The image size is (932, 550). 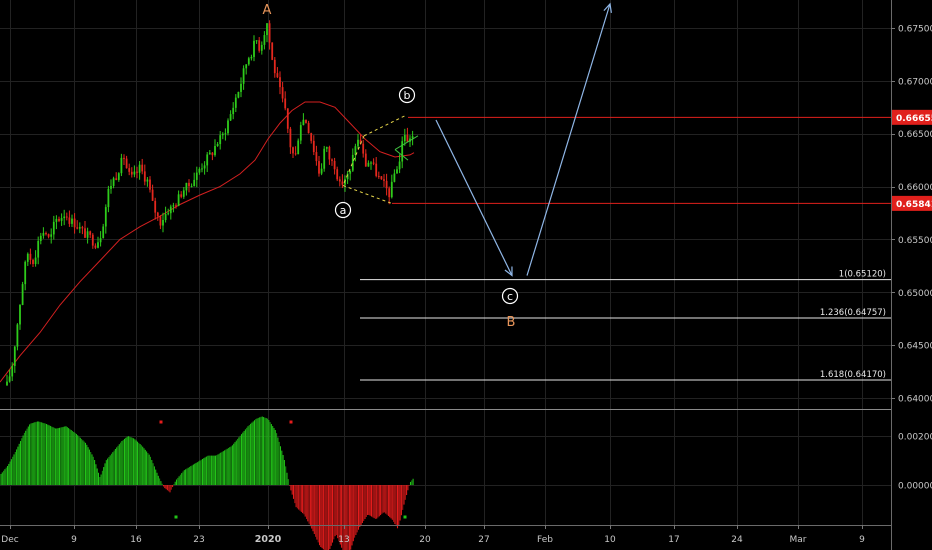 I want to click on projection-arrow-up-head, so click(x=607, y=7).